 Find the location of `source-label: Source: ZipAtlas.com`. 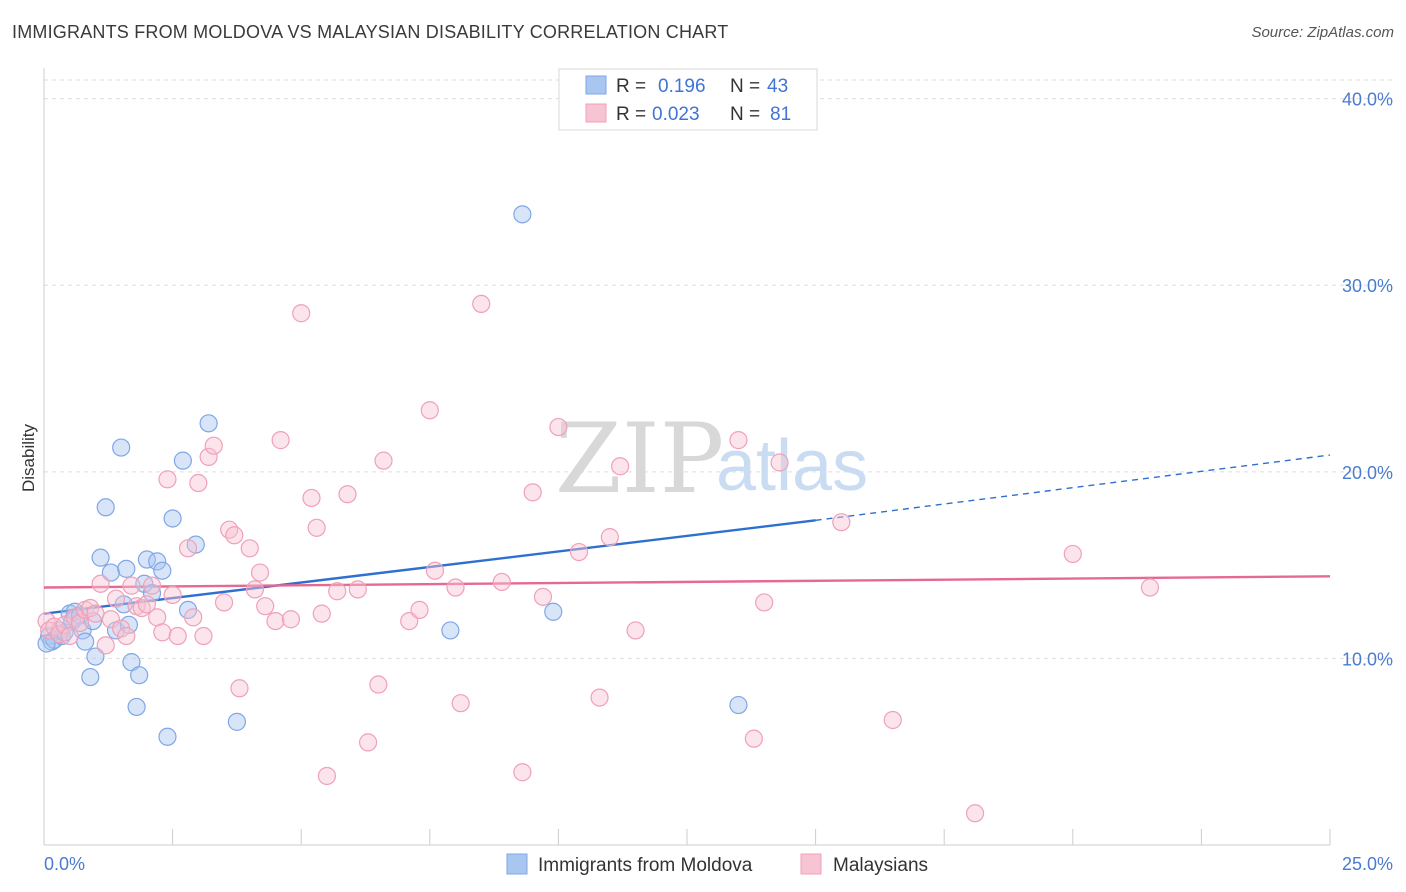

source-label: Source: ZipAtlas.com is located at coordinates (1322, 32).